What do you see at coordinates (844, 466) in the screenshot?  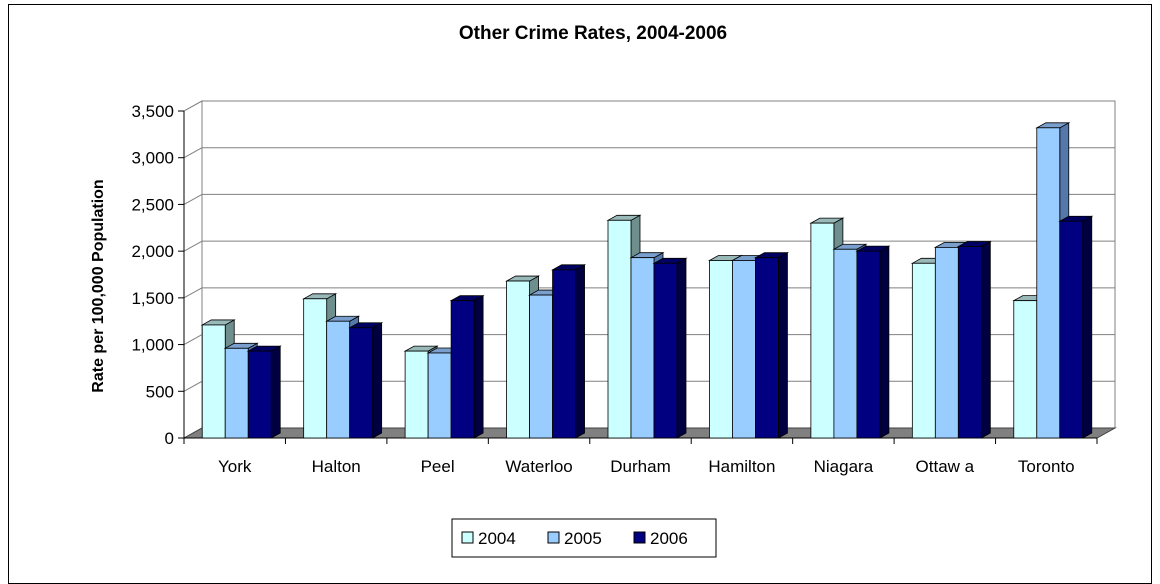 I see `x-tick-label: Niagara` at bounding box center [844, 466].